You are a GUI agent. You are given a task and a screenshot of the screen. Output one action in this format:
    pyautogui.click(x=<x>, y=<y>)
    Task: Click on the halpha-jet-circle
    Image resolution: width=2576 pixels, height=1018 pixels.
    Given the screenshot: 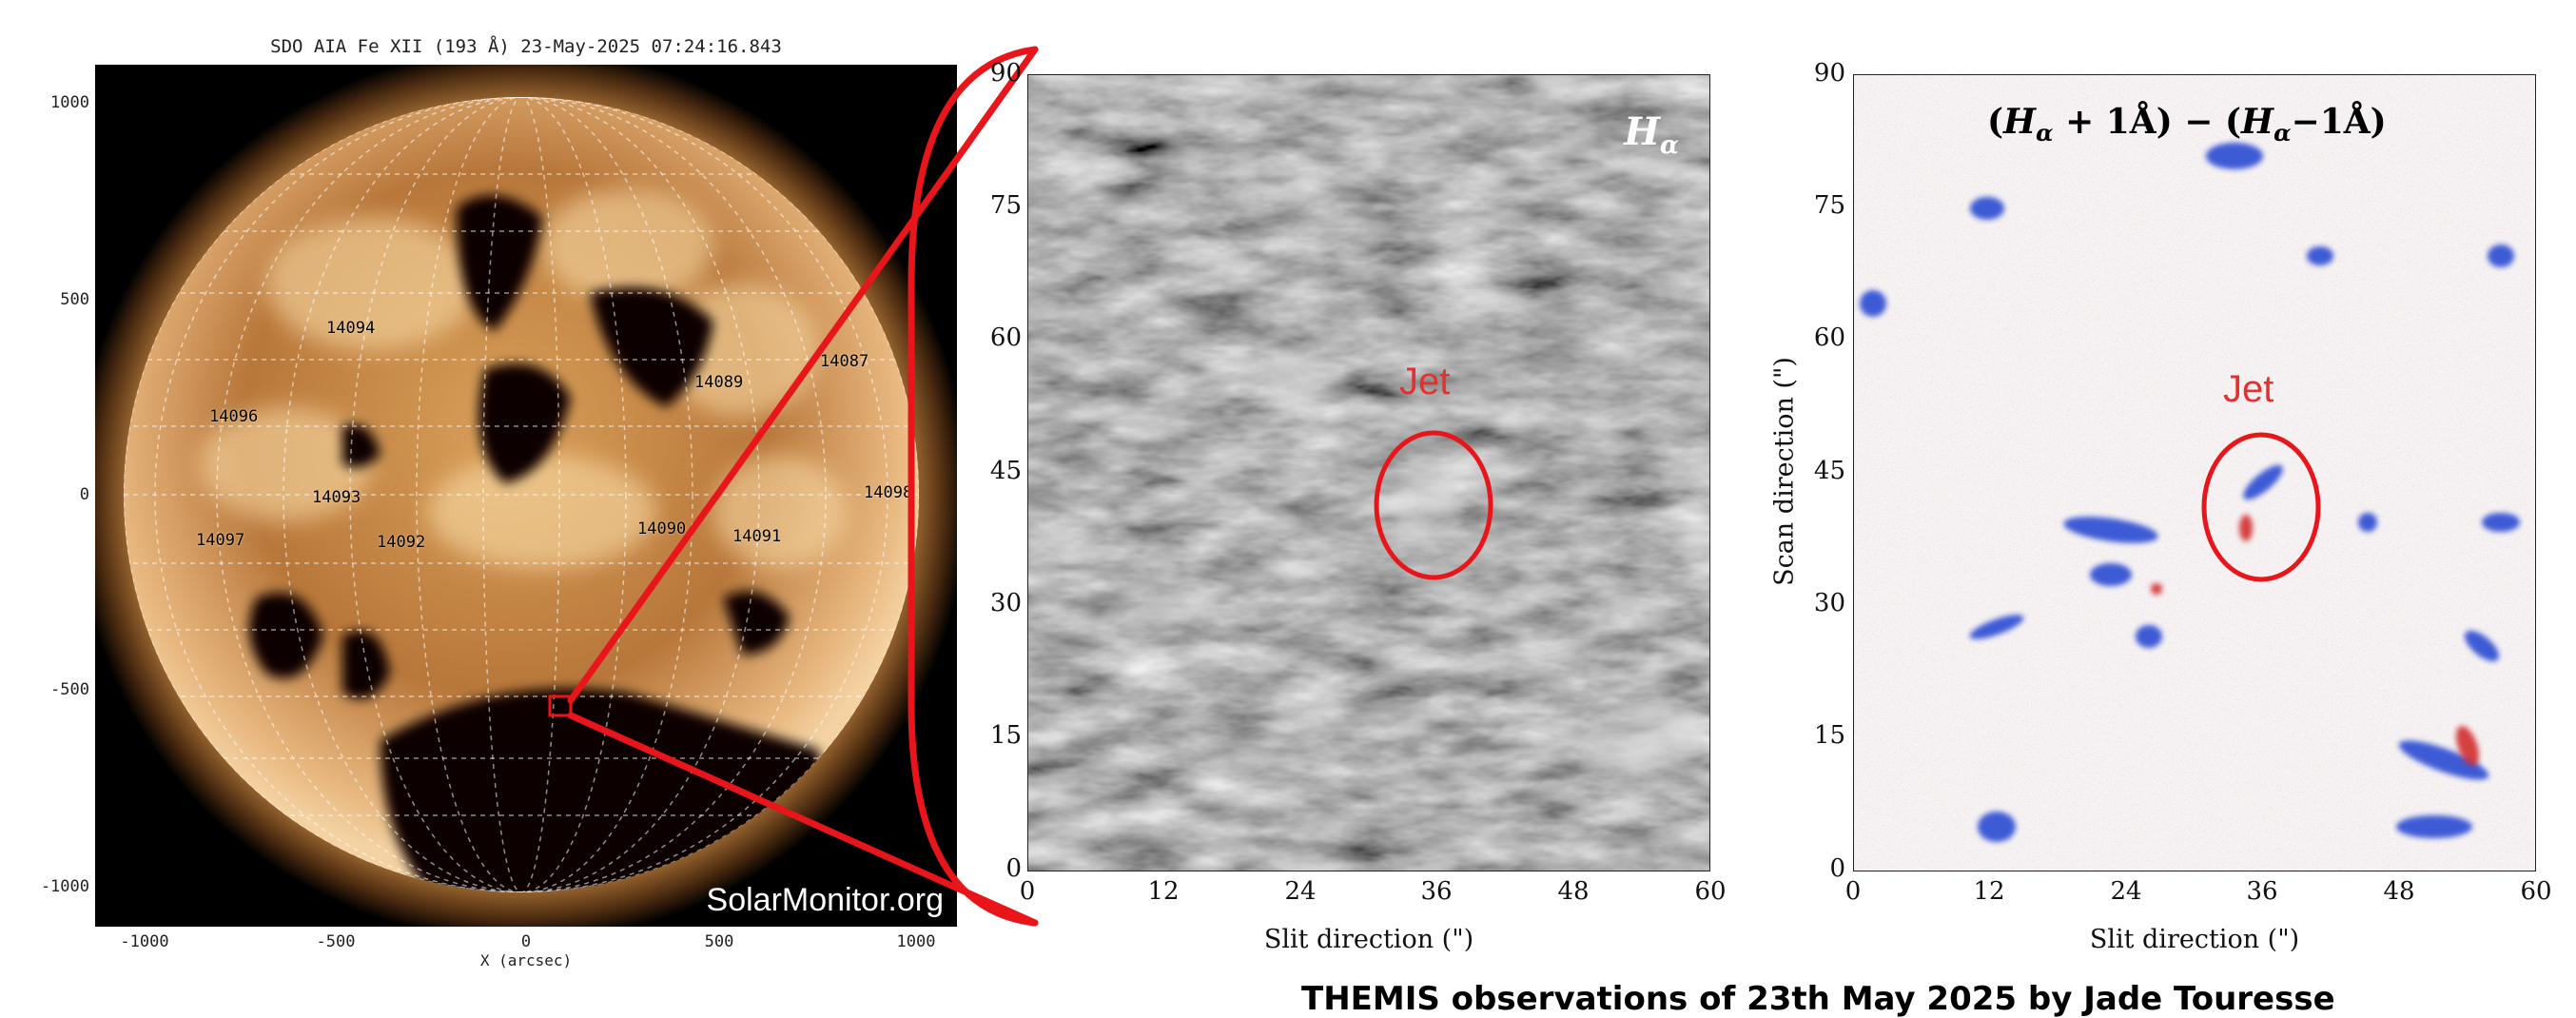 What is the action you would take?
    pyautogui.click(x=1434, y=505)
    